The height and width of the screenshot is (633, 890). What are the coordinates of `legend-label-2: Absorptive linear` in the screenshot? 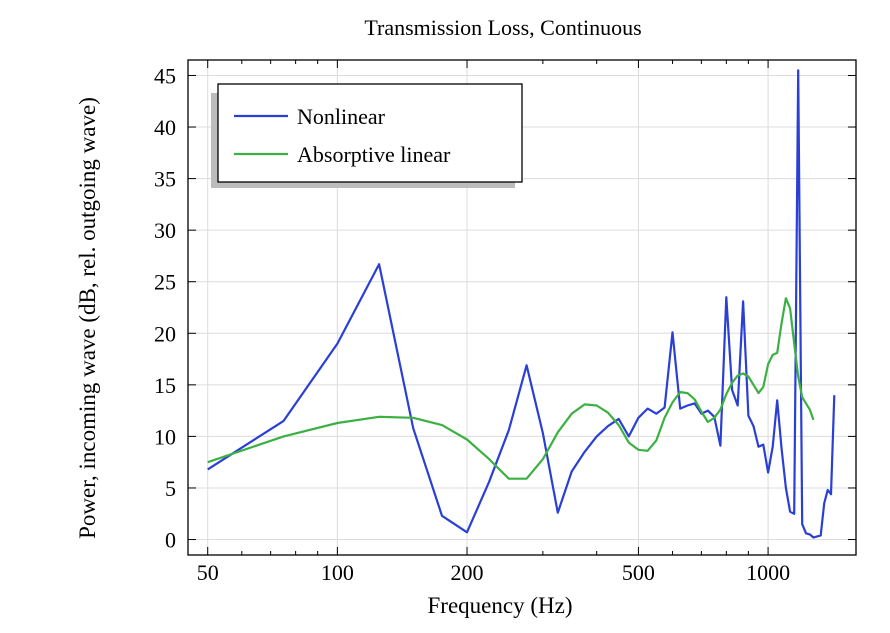 It's located at (374, 154).